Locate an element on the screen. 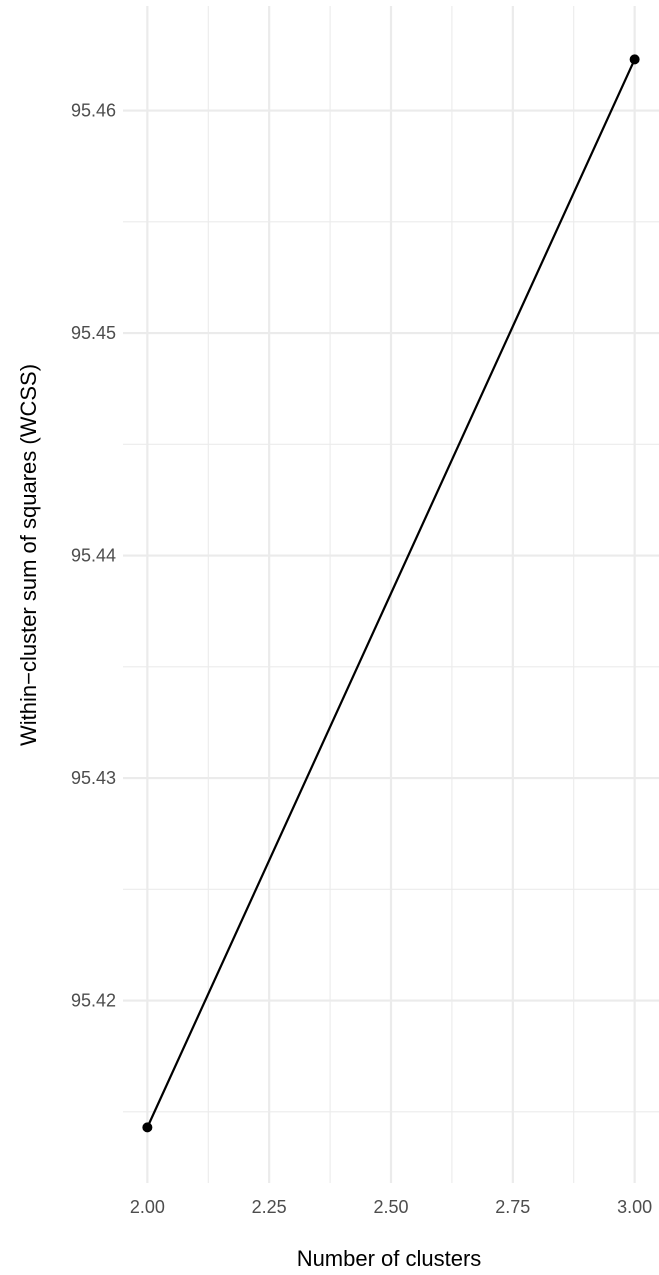 The width and height of the screenshot is (659, 1275). x-tick-label: 2.50 is located at coordinates (390, 1207).